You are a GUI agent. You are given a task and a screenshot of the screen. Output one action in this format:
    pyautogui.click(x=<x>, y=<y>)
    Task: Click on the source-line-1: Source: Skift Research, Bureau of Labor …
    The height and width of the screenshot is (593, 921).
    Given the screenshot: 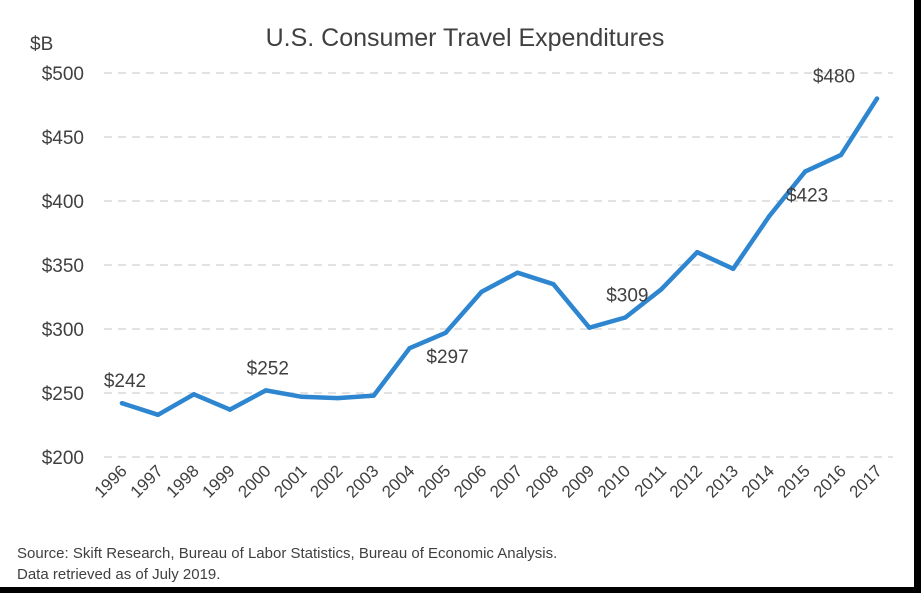 What is the action you would take?
    pyautogui.click(x=287, y=553)
    